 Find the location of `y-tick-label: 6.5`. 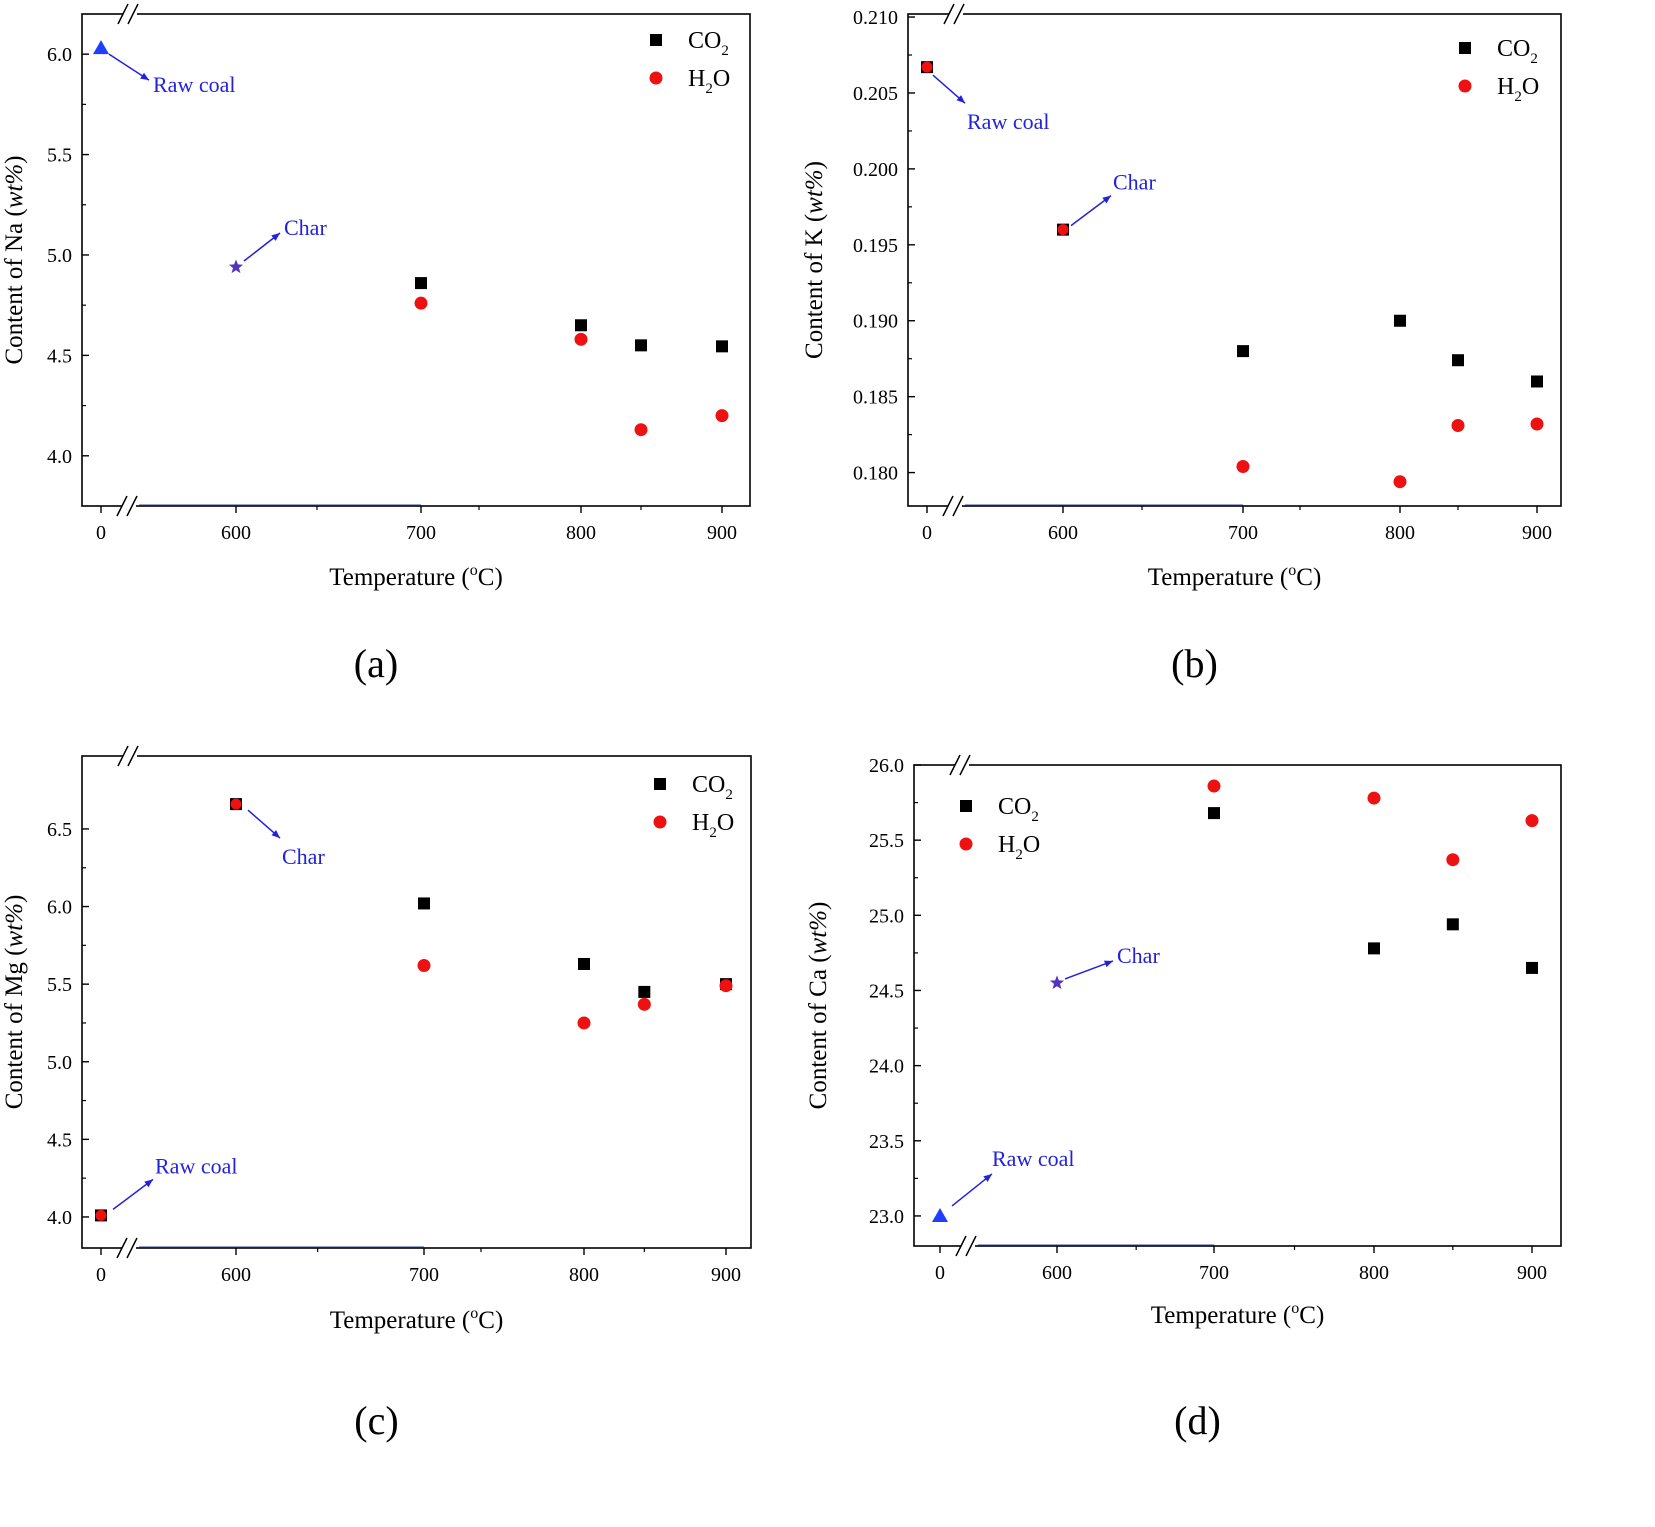

y-tick-label: 6.5 is located at coordinates (59, 830).